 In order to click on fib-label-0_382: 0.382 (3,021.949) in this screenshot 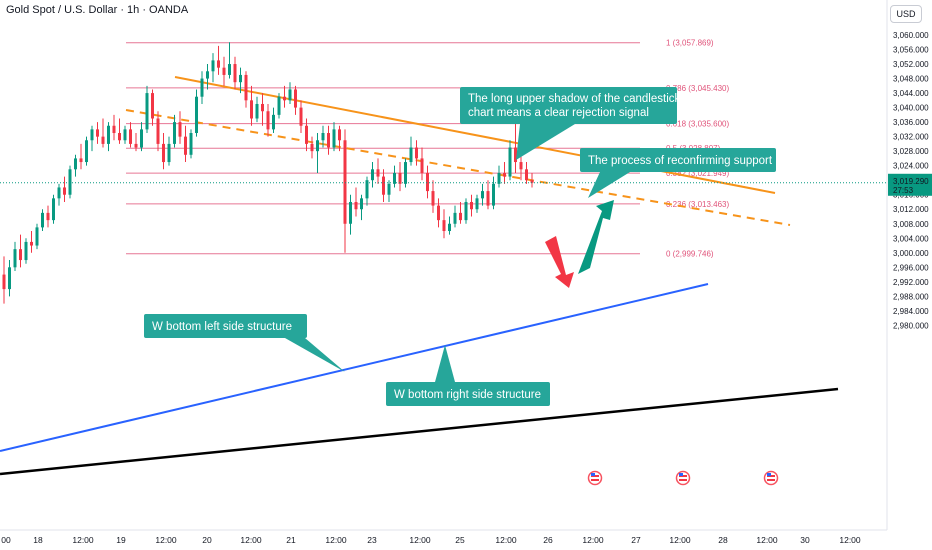, I will do `click(697, 173)`.